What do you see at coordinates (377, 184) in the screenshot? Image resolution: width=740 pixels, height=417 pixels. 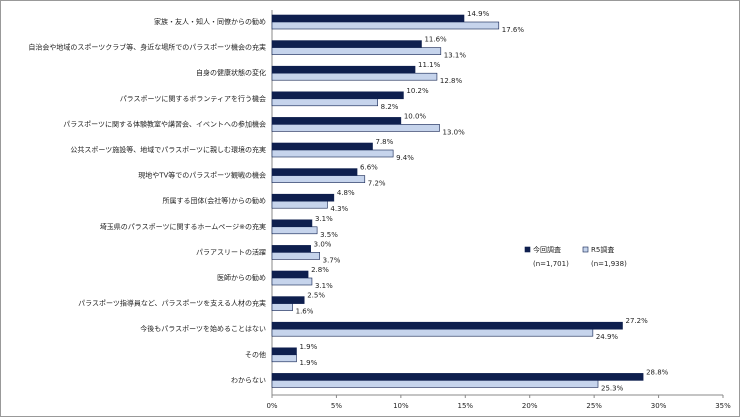 I see `value-label: 7.2%` at bounding box center [377, 184].